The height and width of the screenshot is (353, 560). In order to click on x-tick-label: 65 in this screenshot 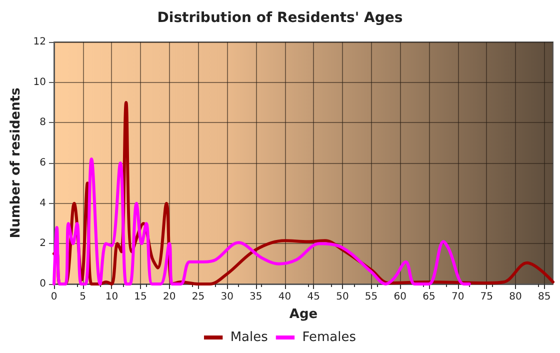, I will do `click(429, 297)`.